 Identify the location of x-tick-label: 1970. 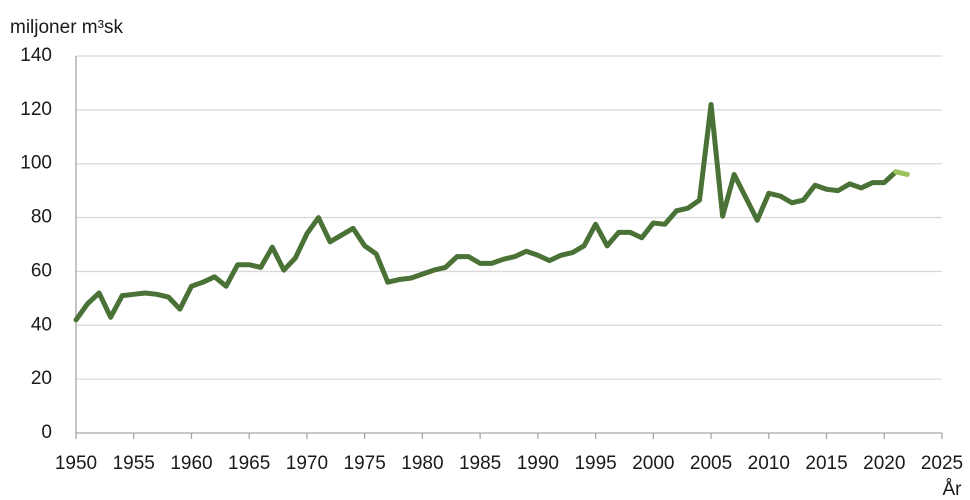
(307, 463).